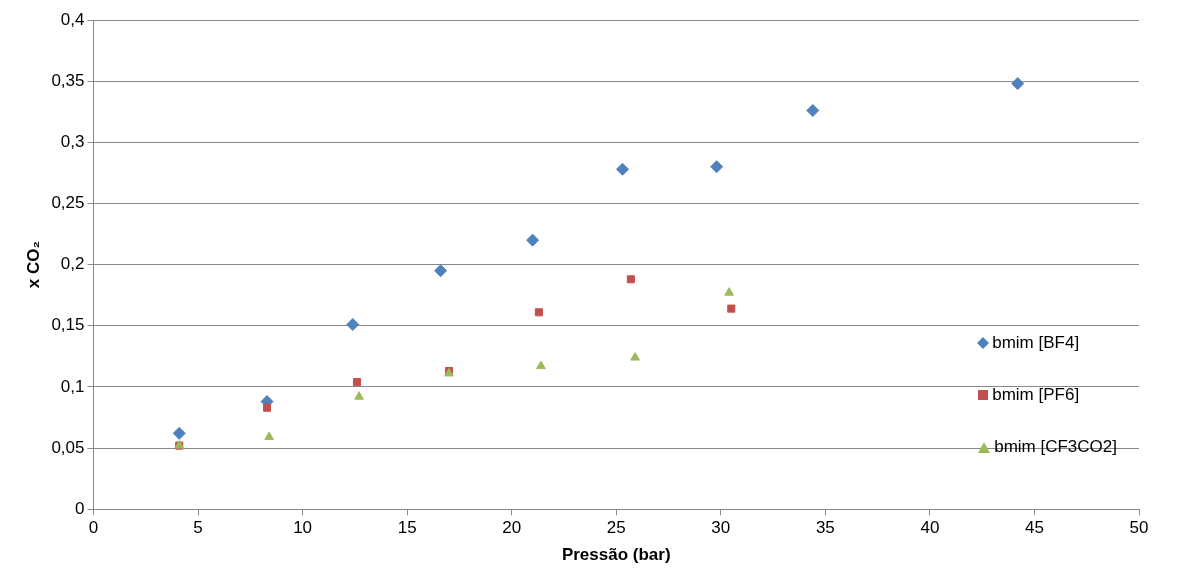 This screenshot has width=1197, height=580. What do you see at coordinates (616, 528) in the screenshot?
I see `x-tick-label: 25` at bounding box center [616, 528].